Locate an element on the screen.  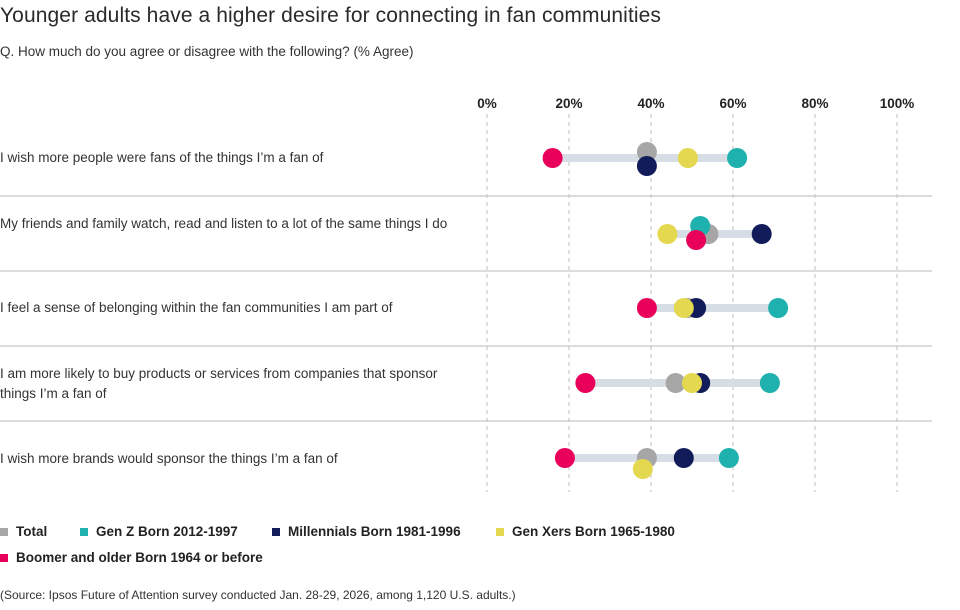
legend-label: Gen Xers Born 1965-1980 is located at coordinates (593, 531).